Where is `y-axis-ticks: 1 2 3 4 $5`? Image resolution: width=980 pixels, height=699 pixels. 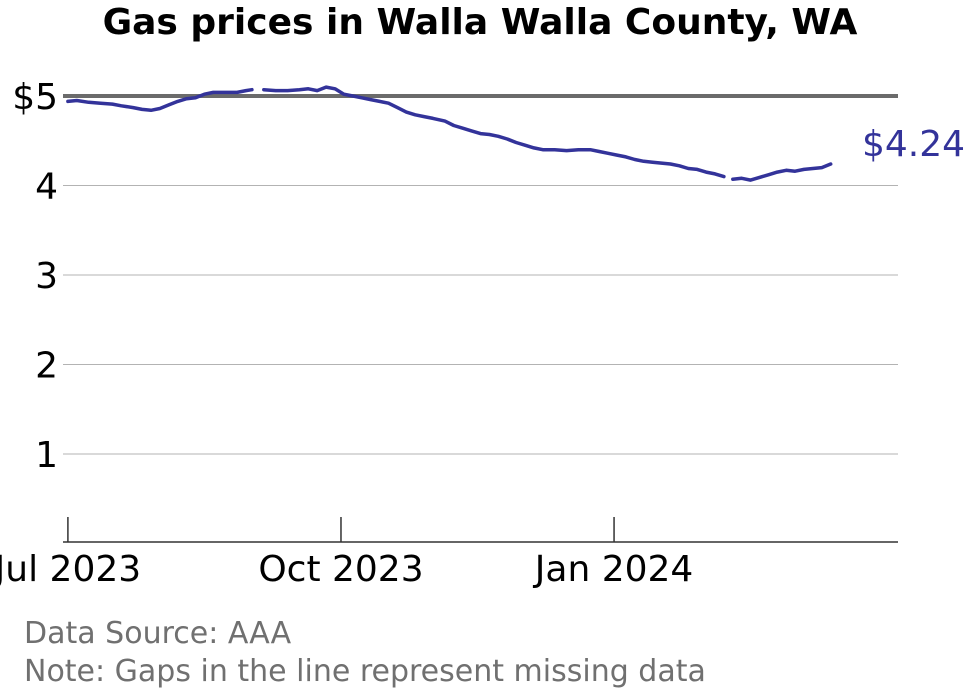
y-axis-ticks: 1 2 3 4 $5 is located at coordinates (35, 276).